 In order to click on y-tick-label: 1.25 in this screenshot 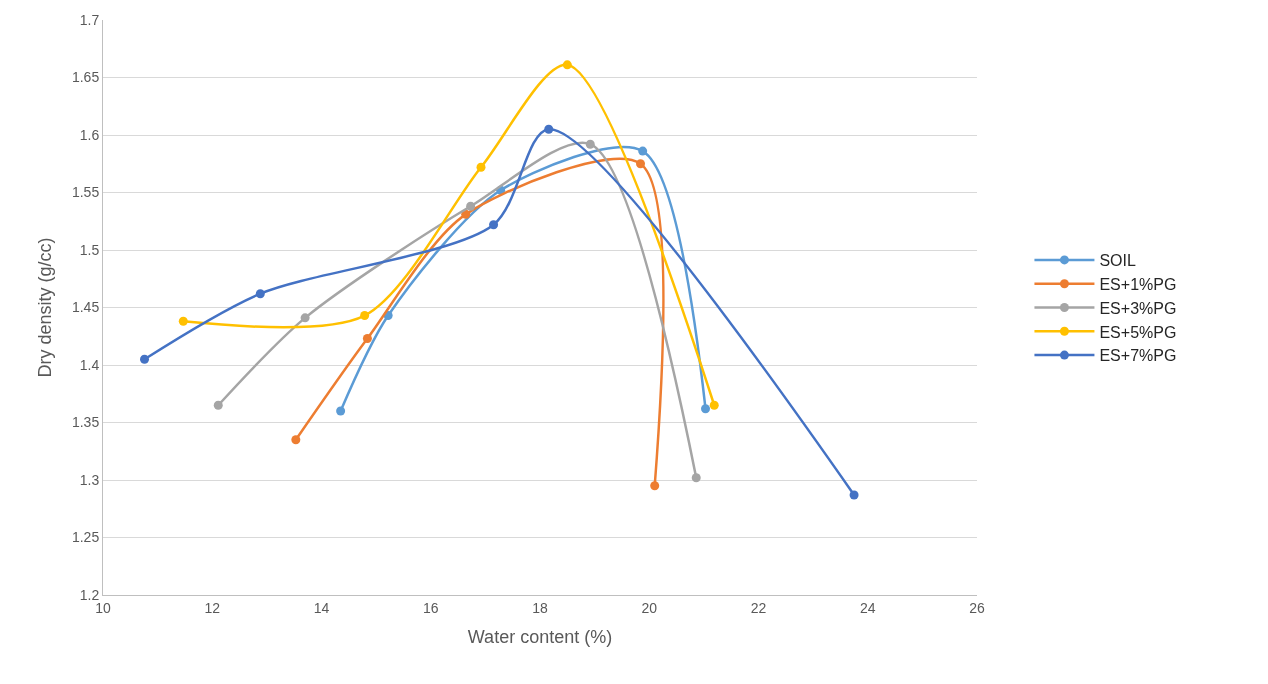, I will do `click(85, 537)`.